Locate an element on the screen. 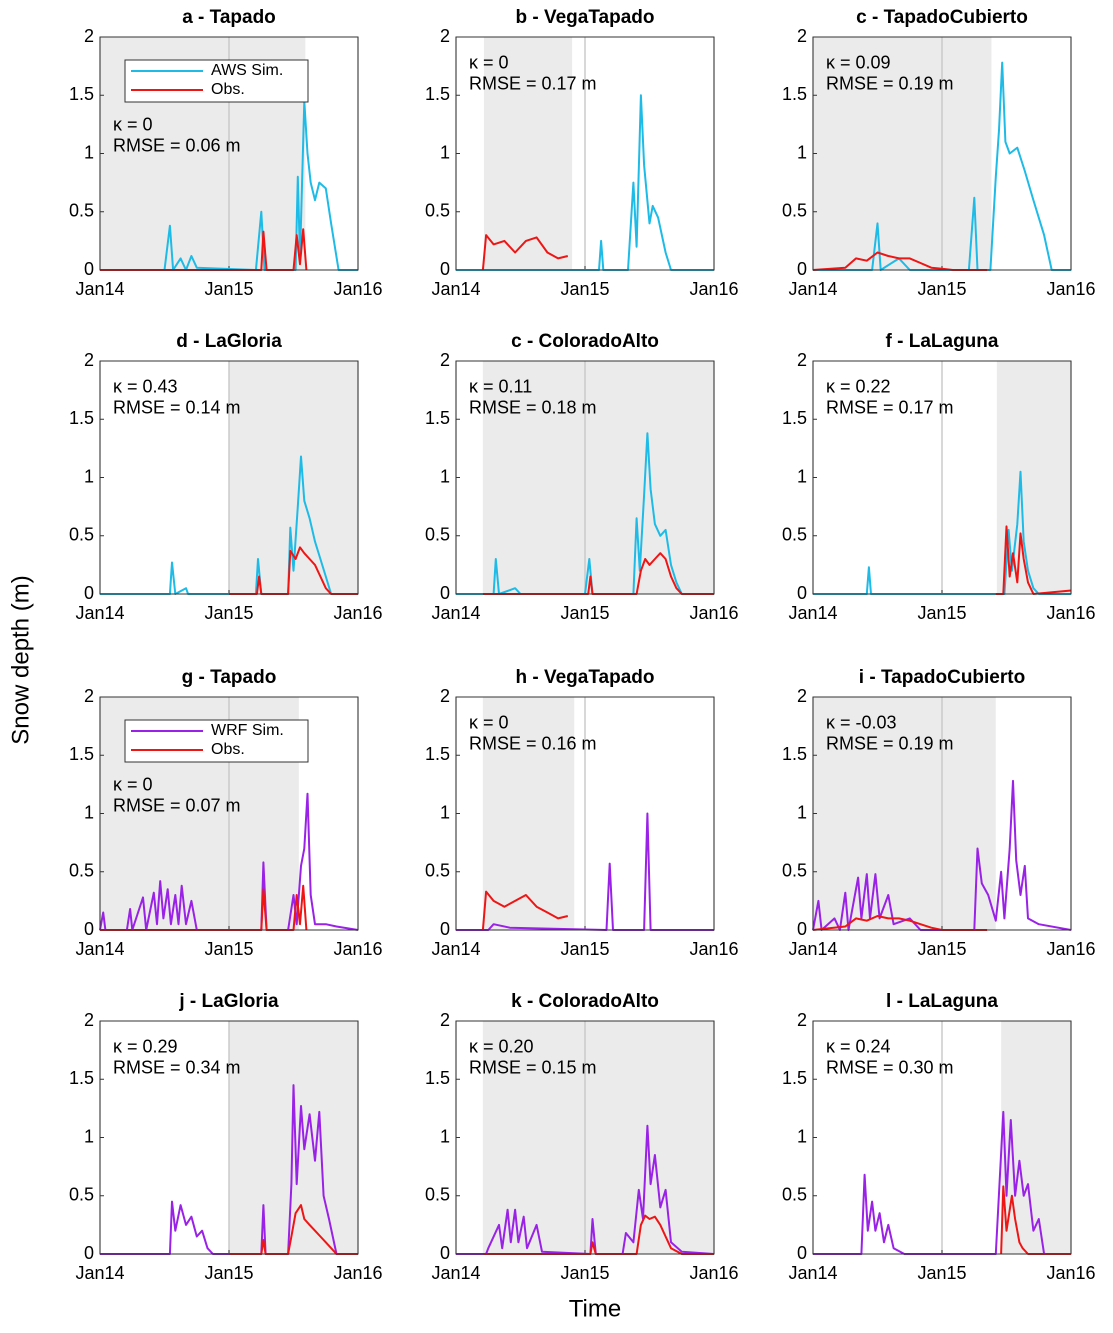  annotation: κ = 0.43 is located at coordinates (145, 387).